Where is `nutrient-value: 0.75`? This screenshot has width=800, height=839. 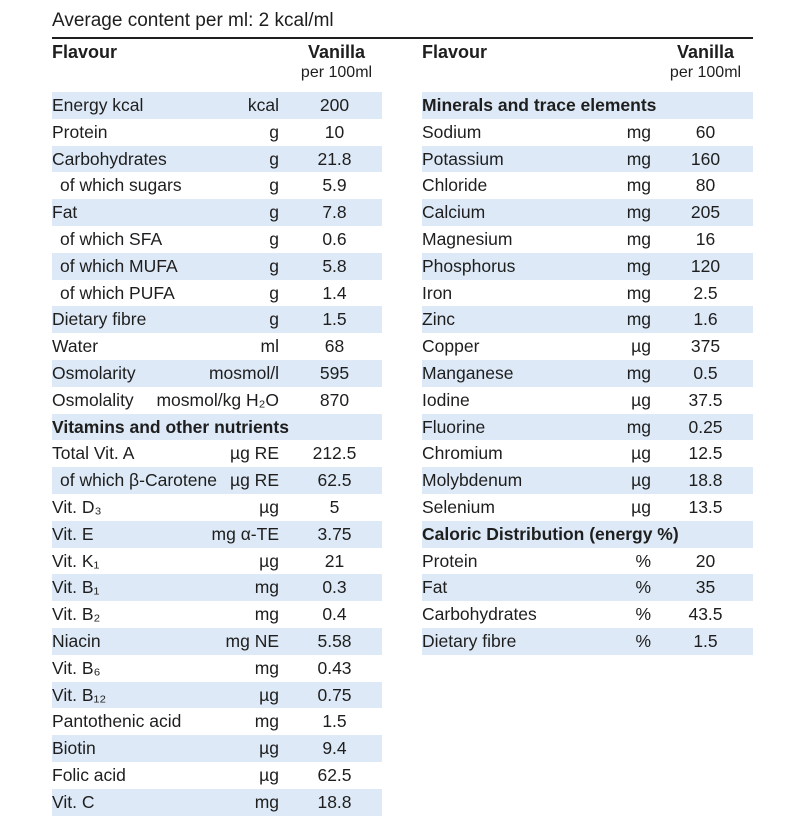
nutrient-value: 0.75 is located at coordinates (334, 694).